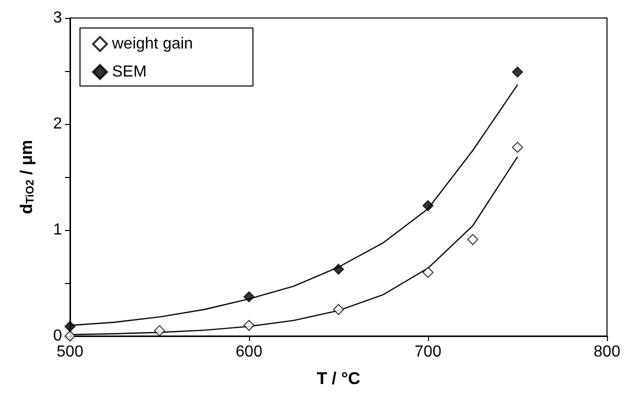 The width and height of the screenshot is (625, 404). I want to click on legend-label: SEM, so click(129, 72).